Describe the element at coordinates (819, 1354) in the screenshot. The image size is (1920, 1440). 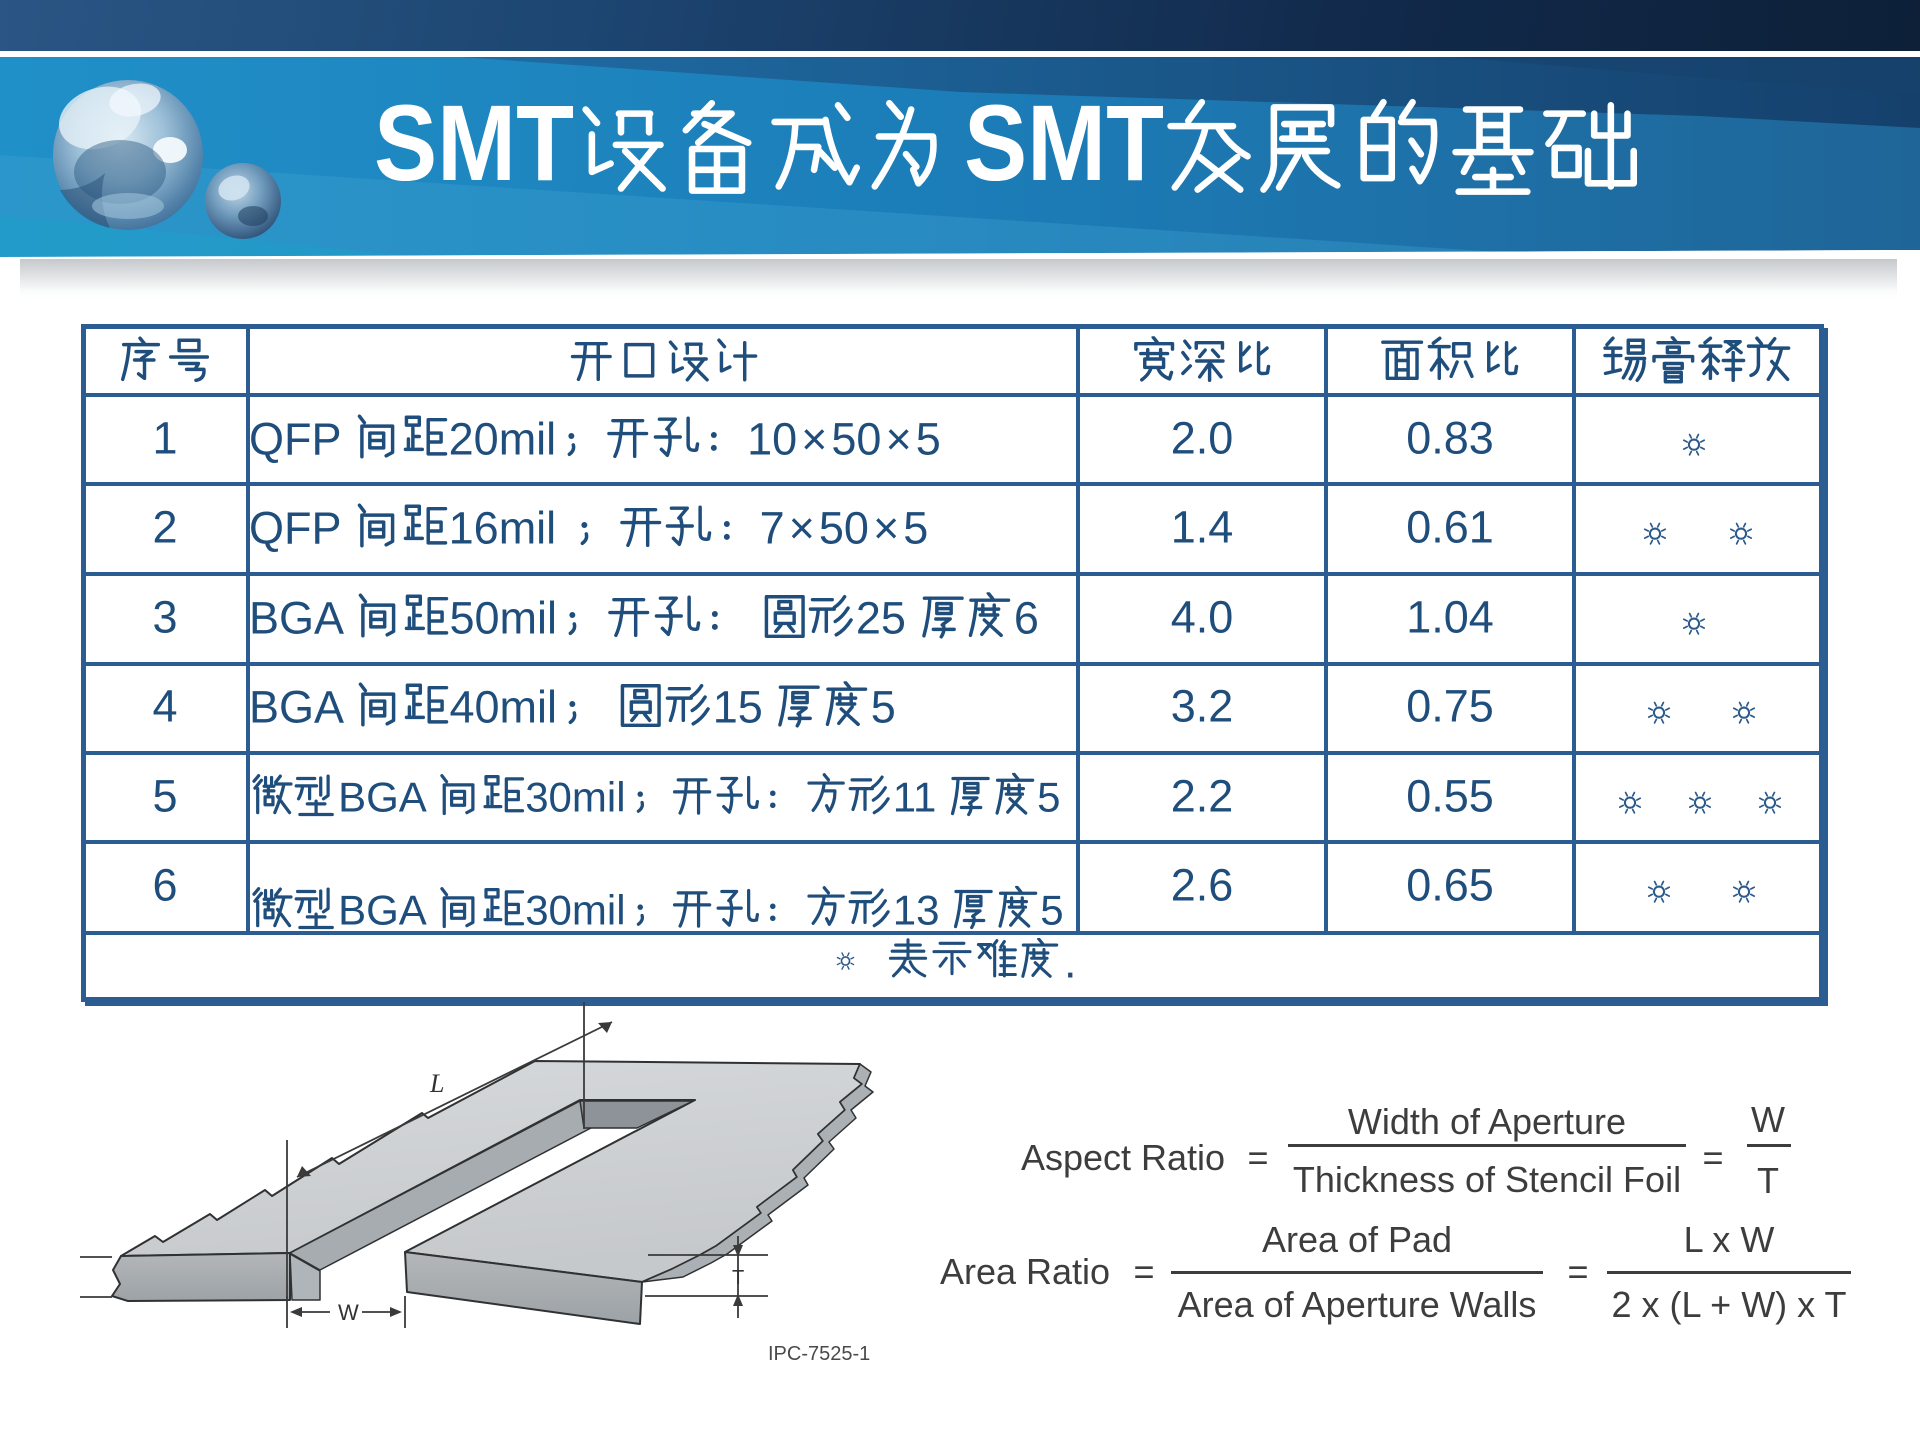
I see `svg-text: IPC-7525-1` at that location.